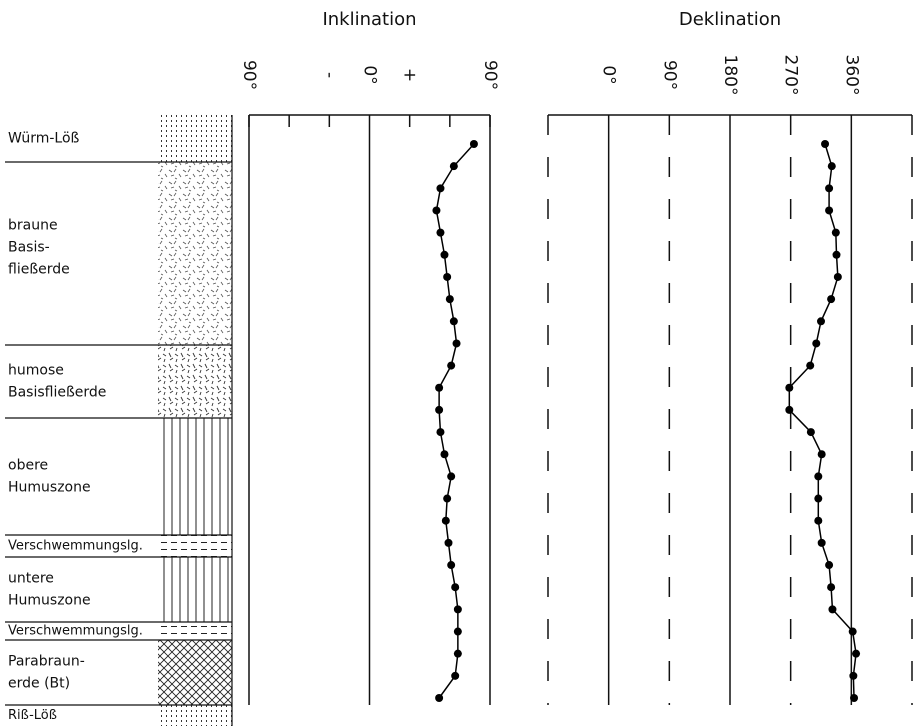 The height and width of the screenshot is (726, 918). I want to click on chart-title: Inklination, so click(369, 19).